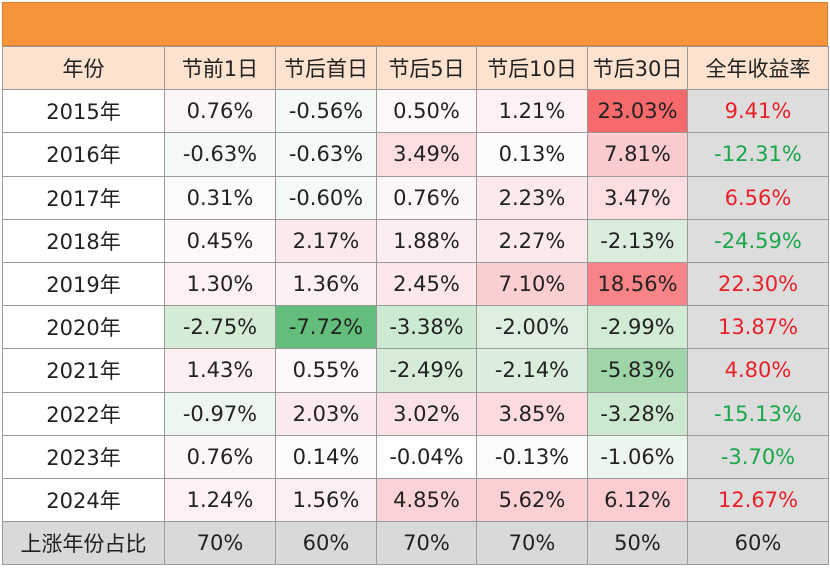  I want to click on footer-row: 上涨年份占比 70% 60% 70% 70% 50% 60%, so click(415, 543).